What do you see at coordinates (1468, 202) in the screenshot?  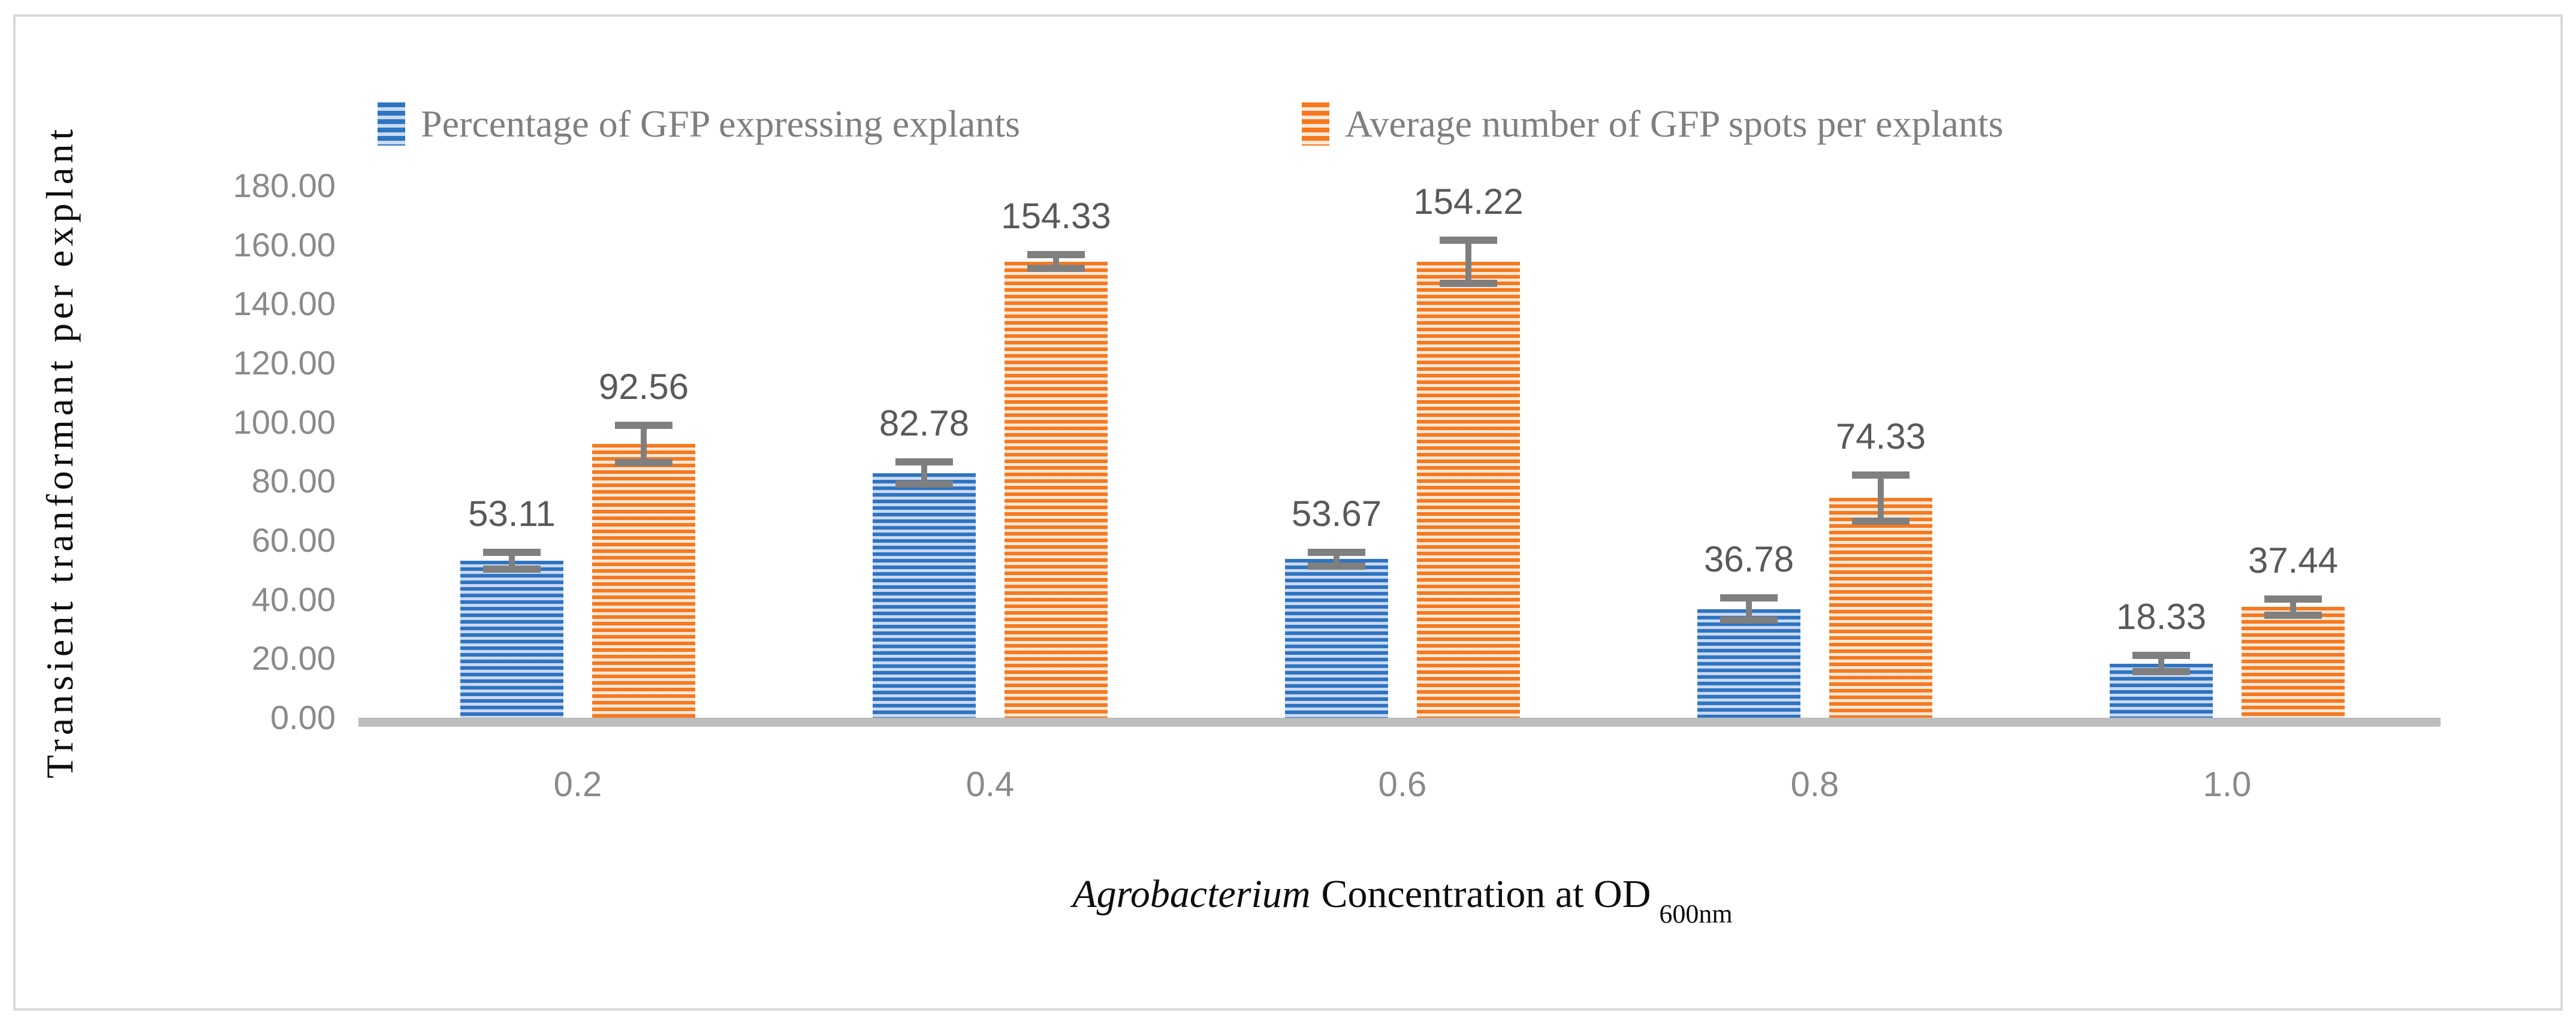 I see `data-label: 154.22` at bounding box center [1468, 202].